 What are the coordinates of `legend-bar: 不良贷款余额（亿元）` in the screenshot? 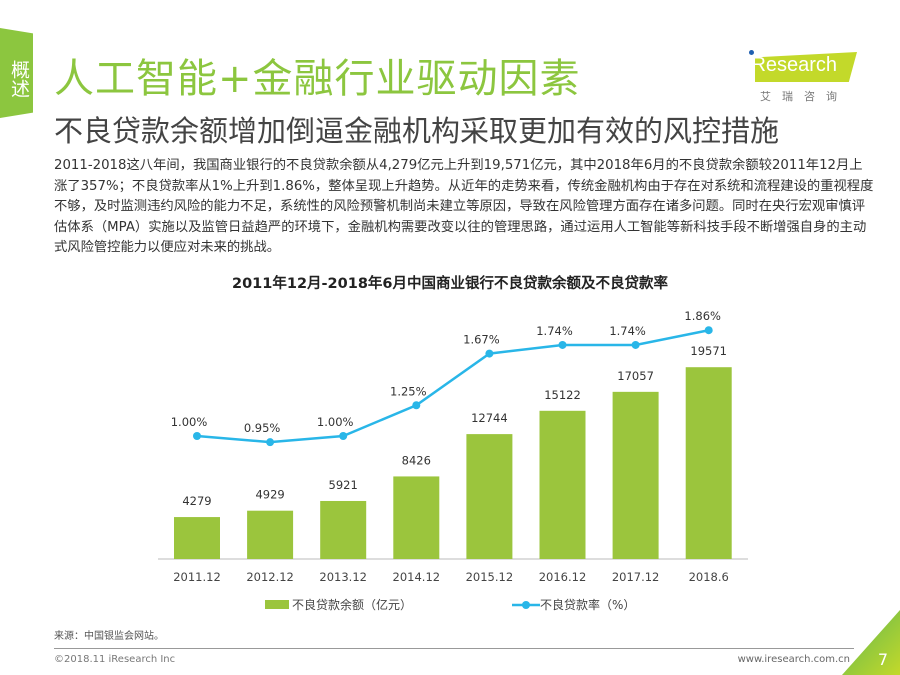 It's located at (338, 604).